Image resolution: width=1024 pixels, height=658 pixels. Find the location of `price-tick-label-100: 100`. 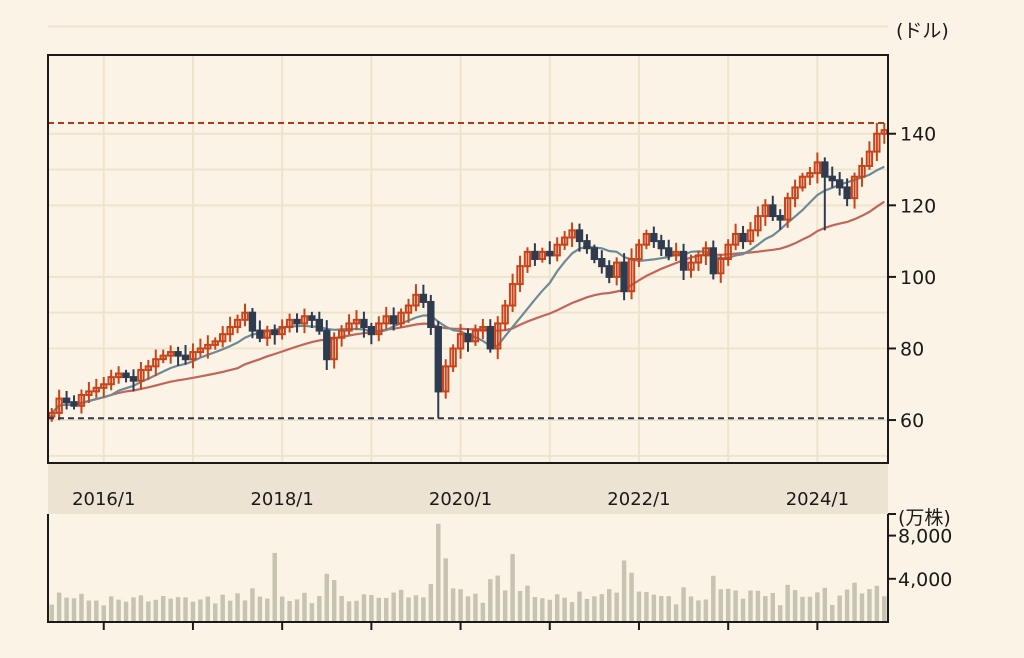

price-tick-label-100: 100 is located at coordinates (918, 278).